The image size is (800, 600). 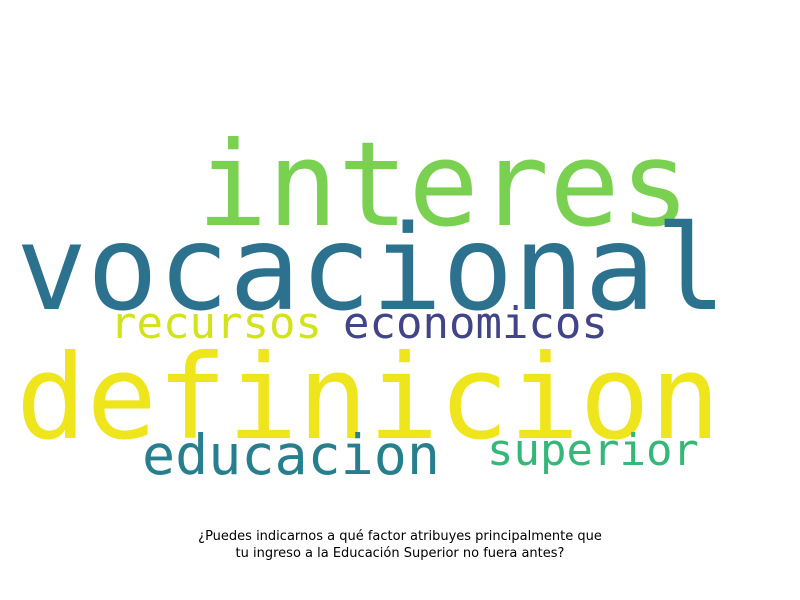 What do you see at coordinates (475, 323) in the screenshot?
I see `word-economicos: economicos` at bounding box center [475, 323].